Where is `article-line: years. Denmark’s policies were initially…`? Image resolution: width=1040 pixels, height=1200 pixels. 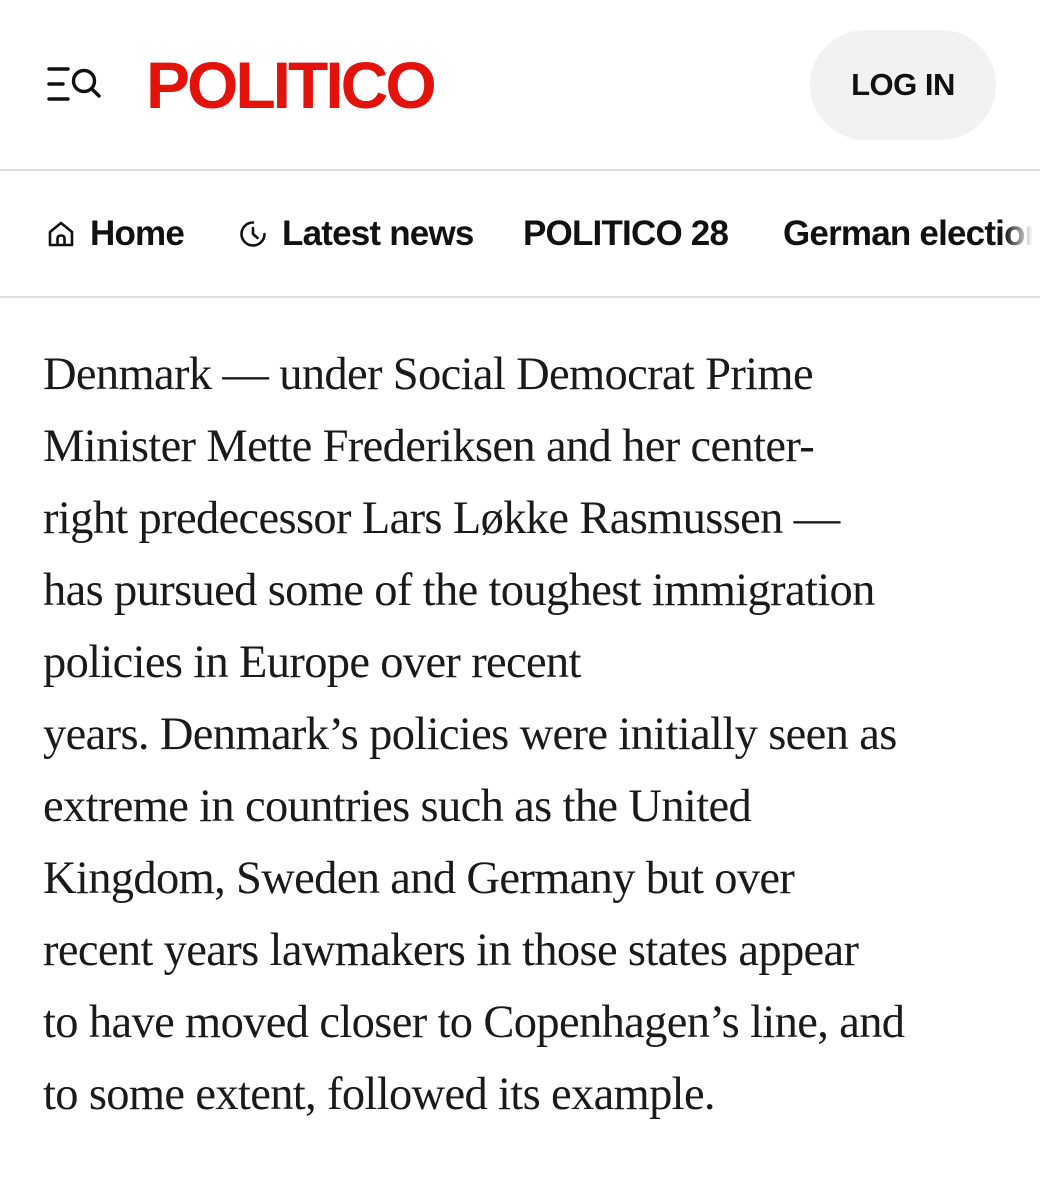
article-line: years. Denmark’s policies were initially… is located at coordinates (470, 734).